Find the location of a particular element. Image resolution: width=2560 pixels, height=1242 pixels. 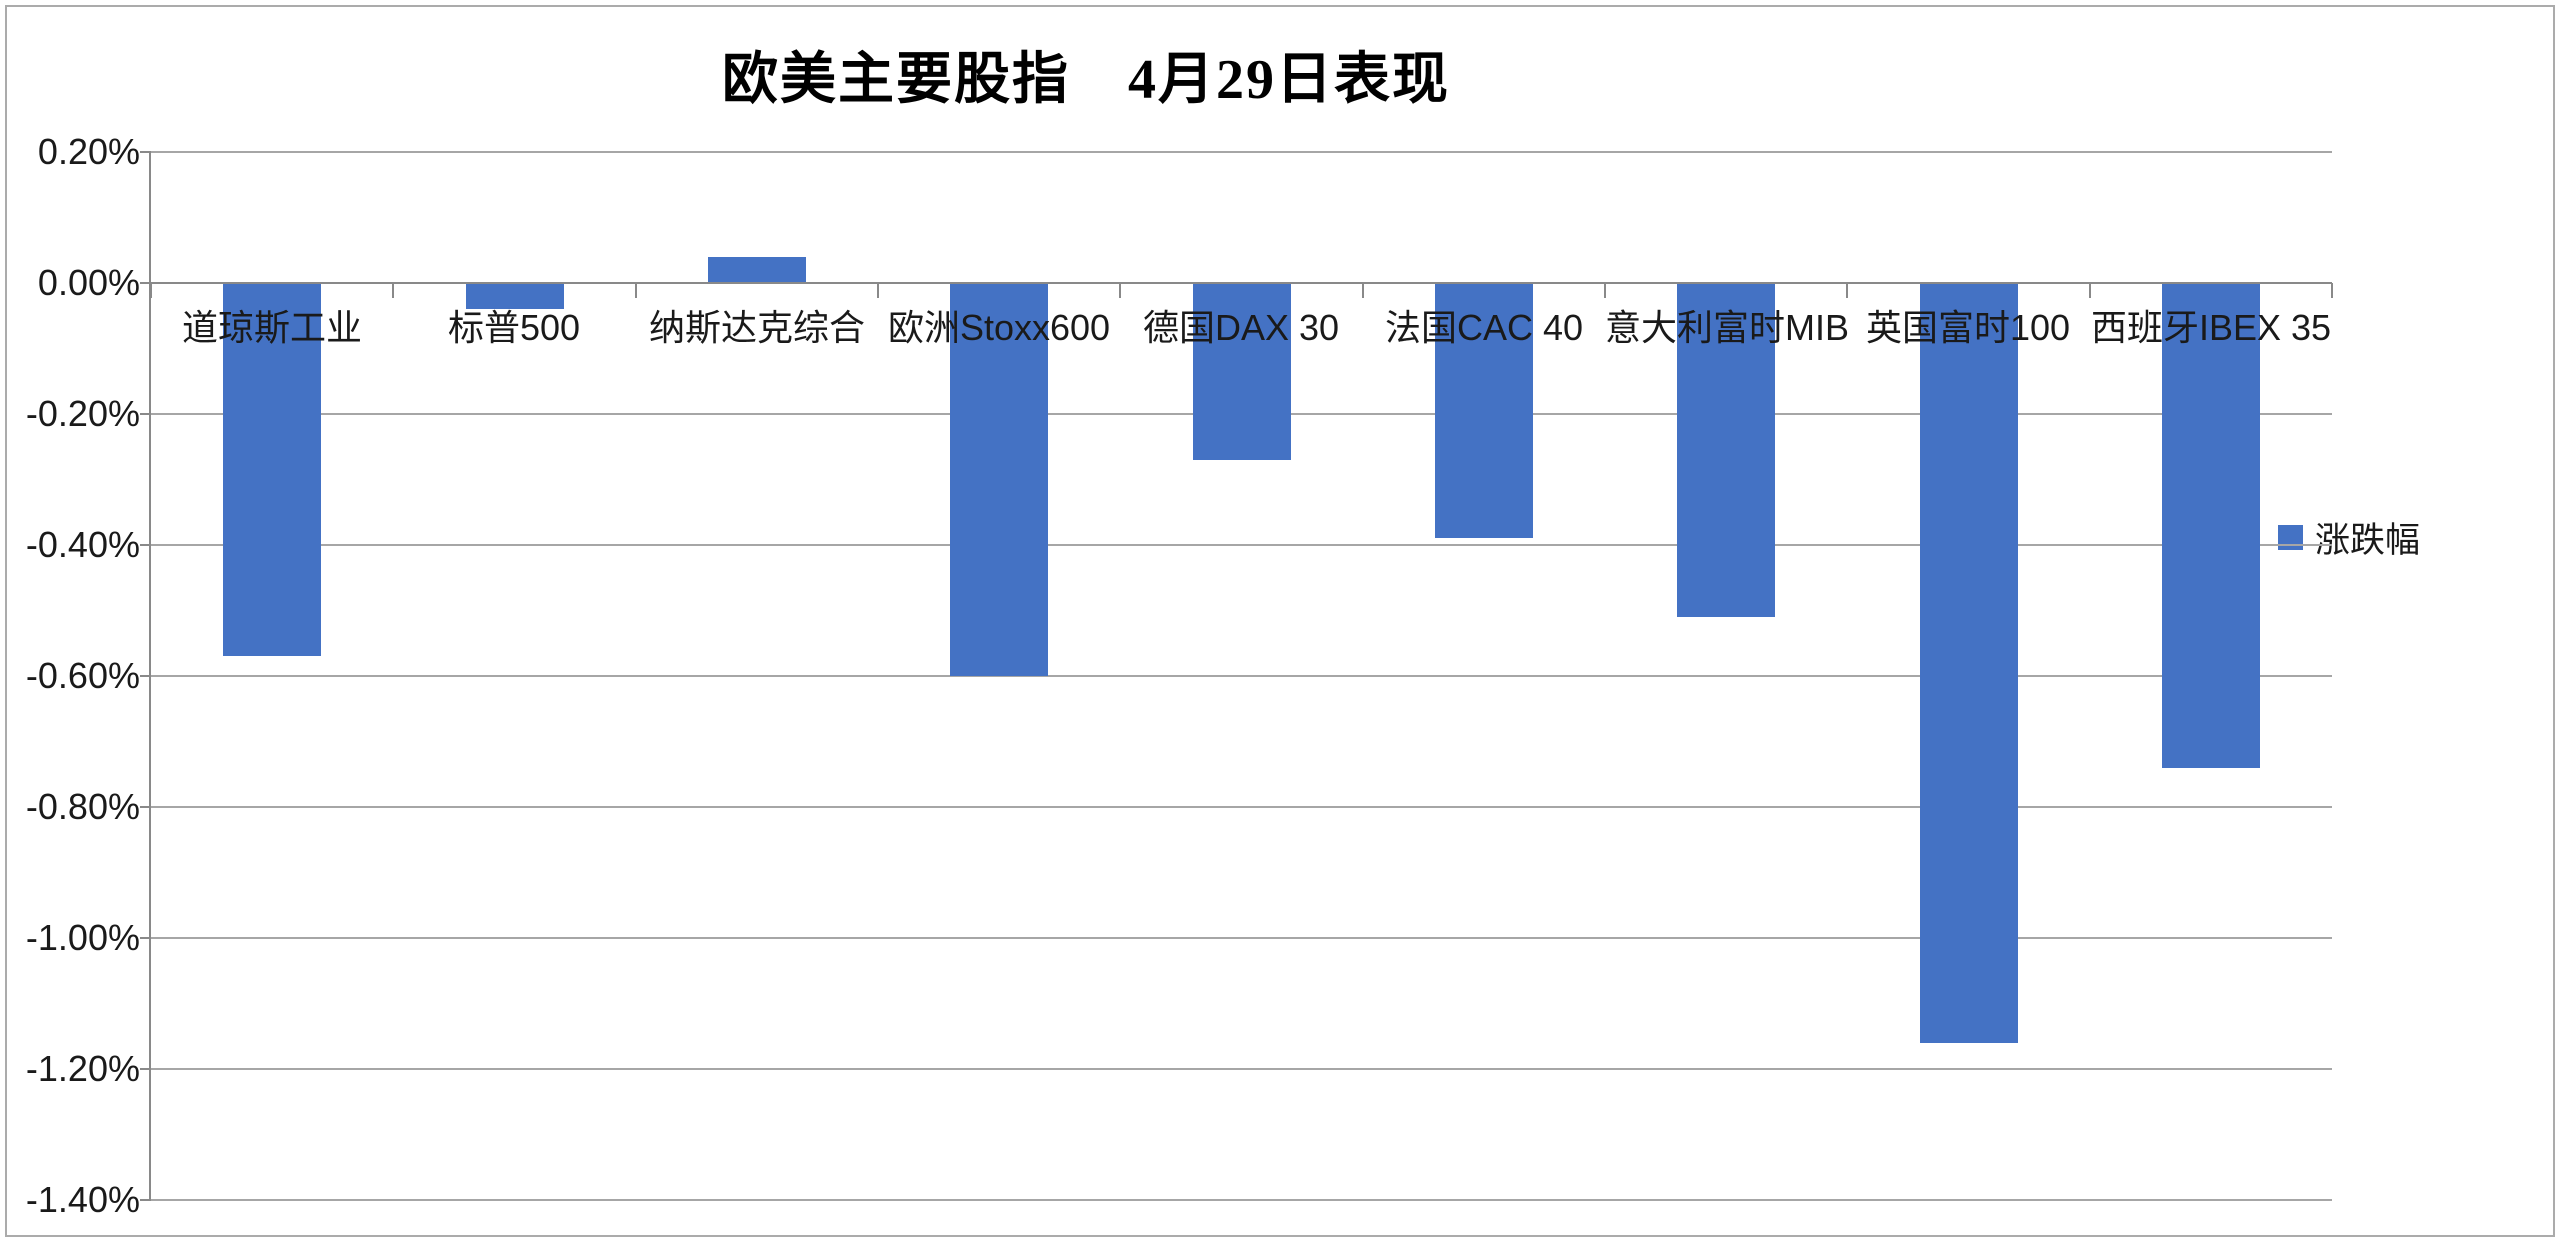

y-axis-label: -1.40% is located at coordinates (82, 1199).